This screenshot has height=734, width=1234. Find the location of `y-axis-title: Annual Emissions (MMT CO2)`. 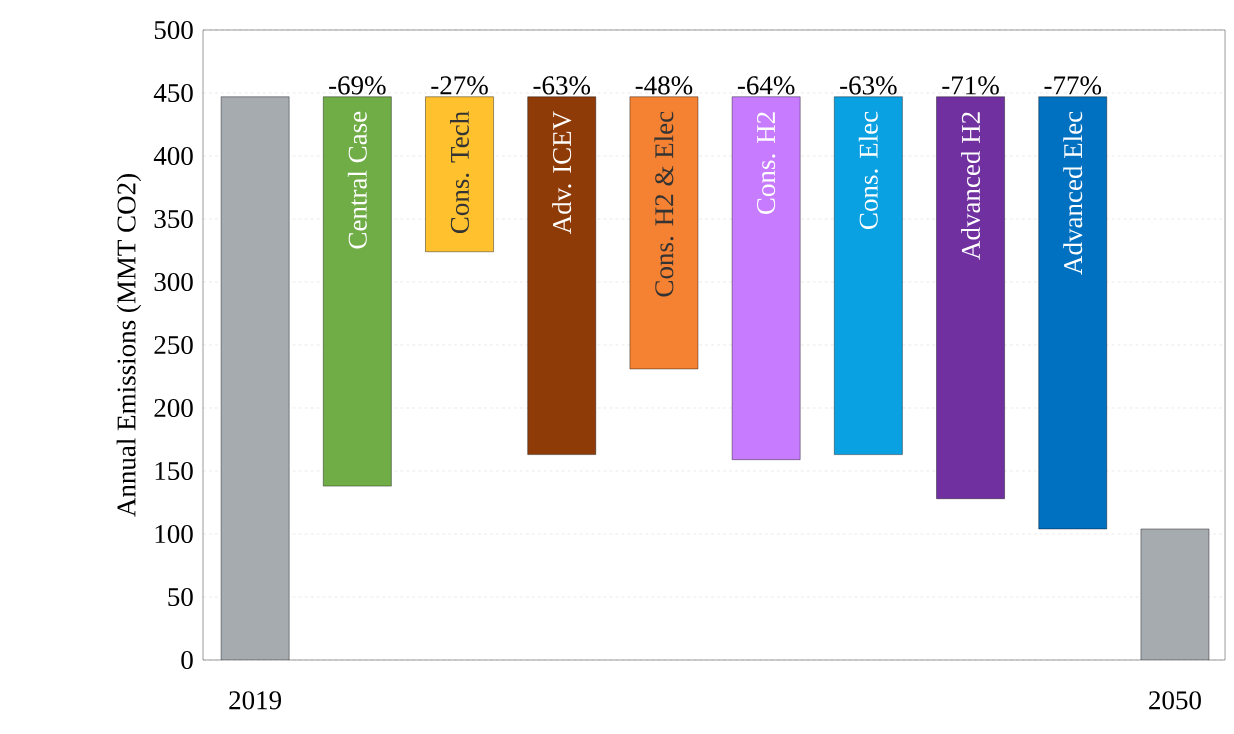

y-axis-title: Annual Emissions (MMT CO2) is located at coordinates (129, 345).